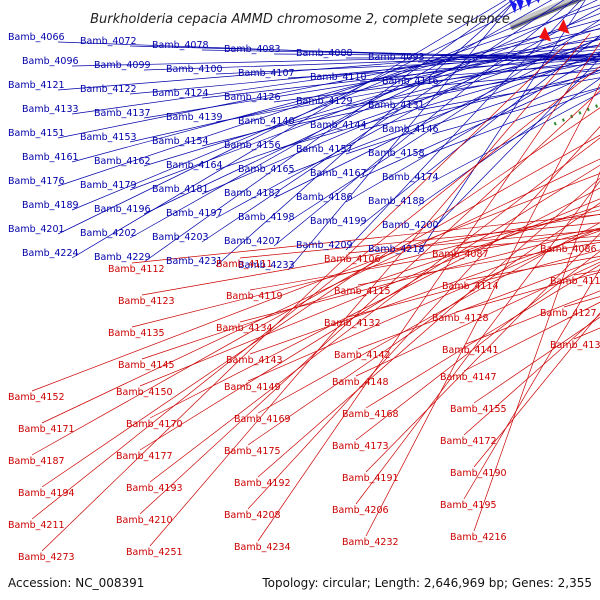  I want to click on forward-gene-label: Bamb_4083, so click(252, 49).